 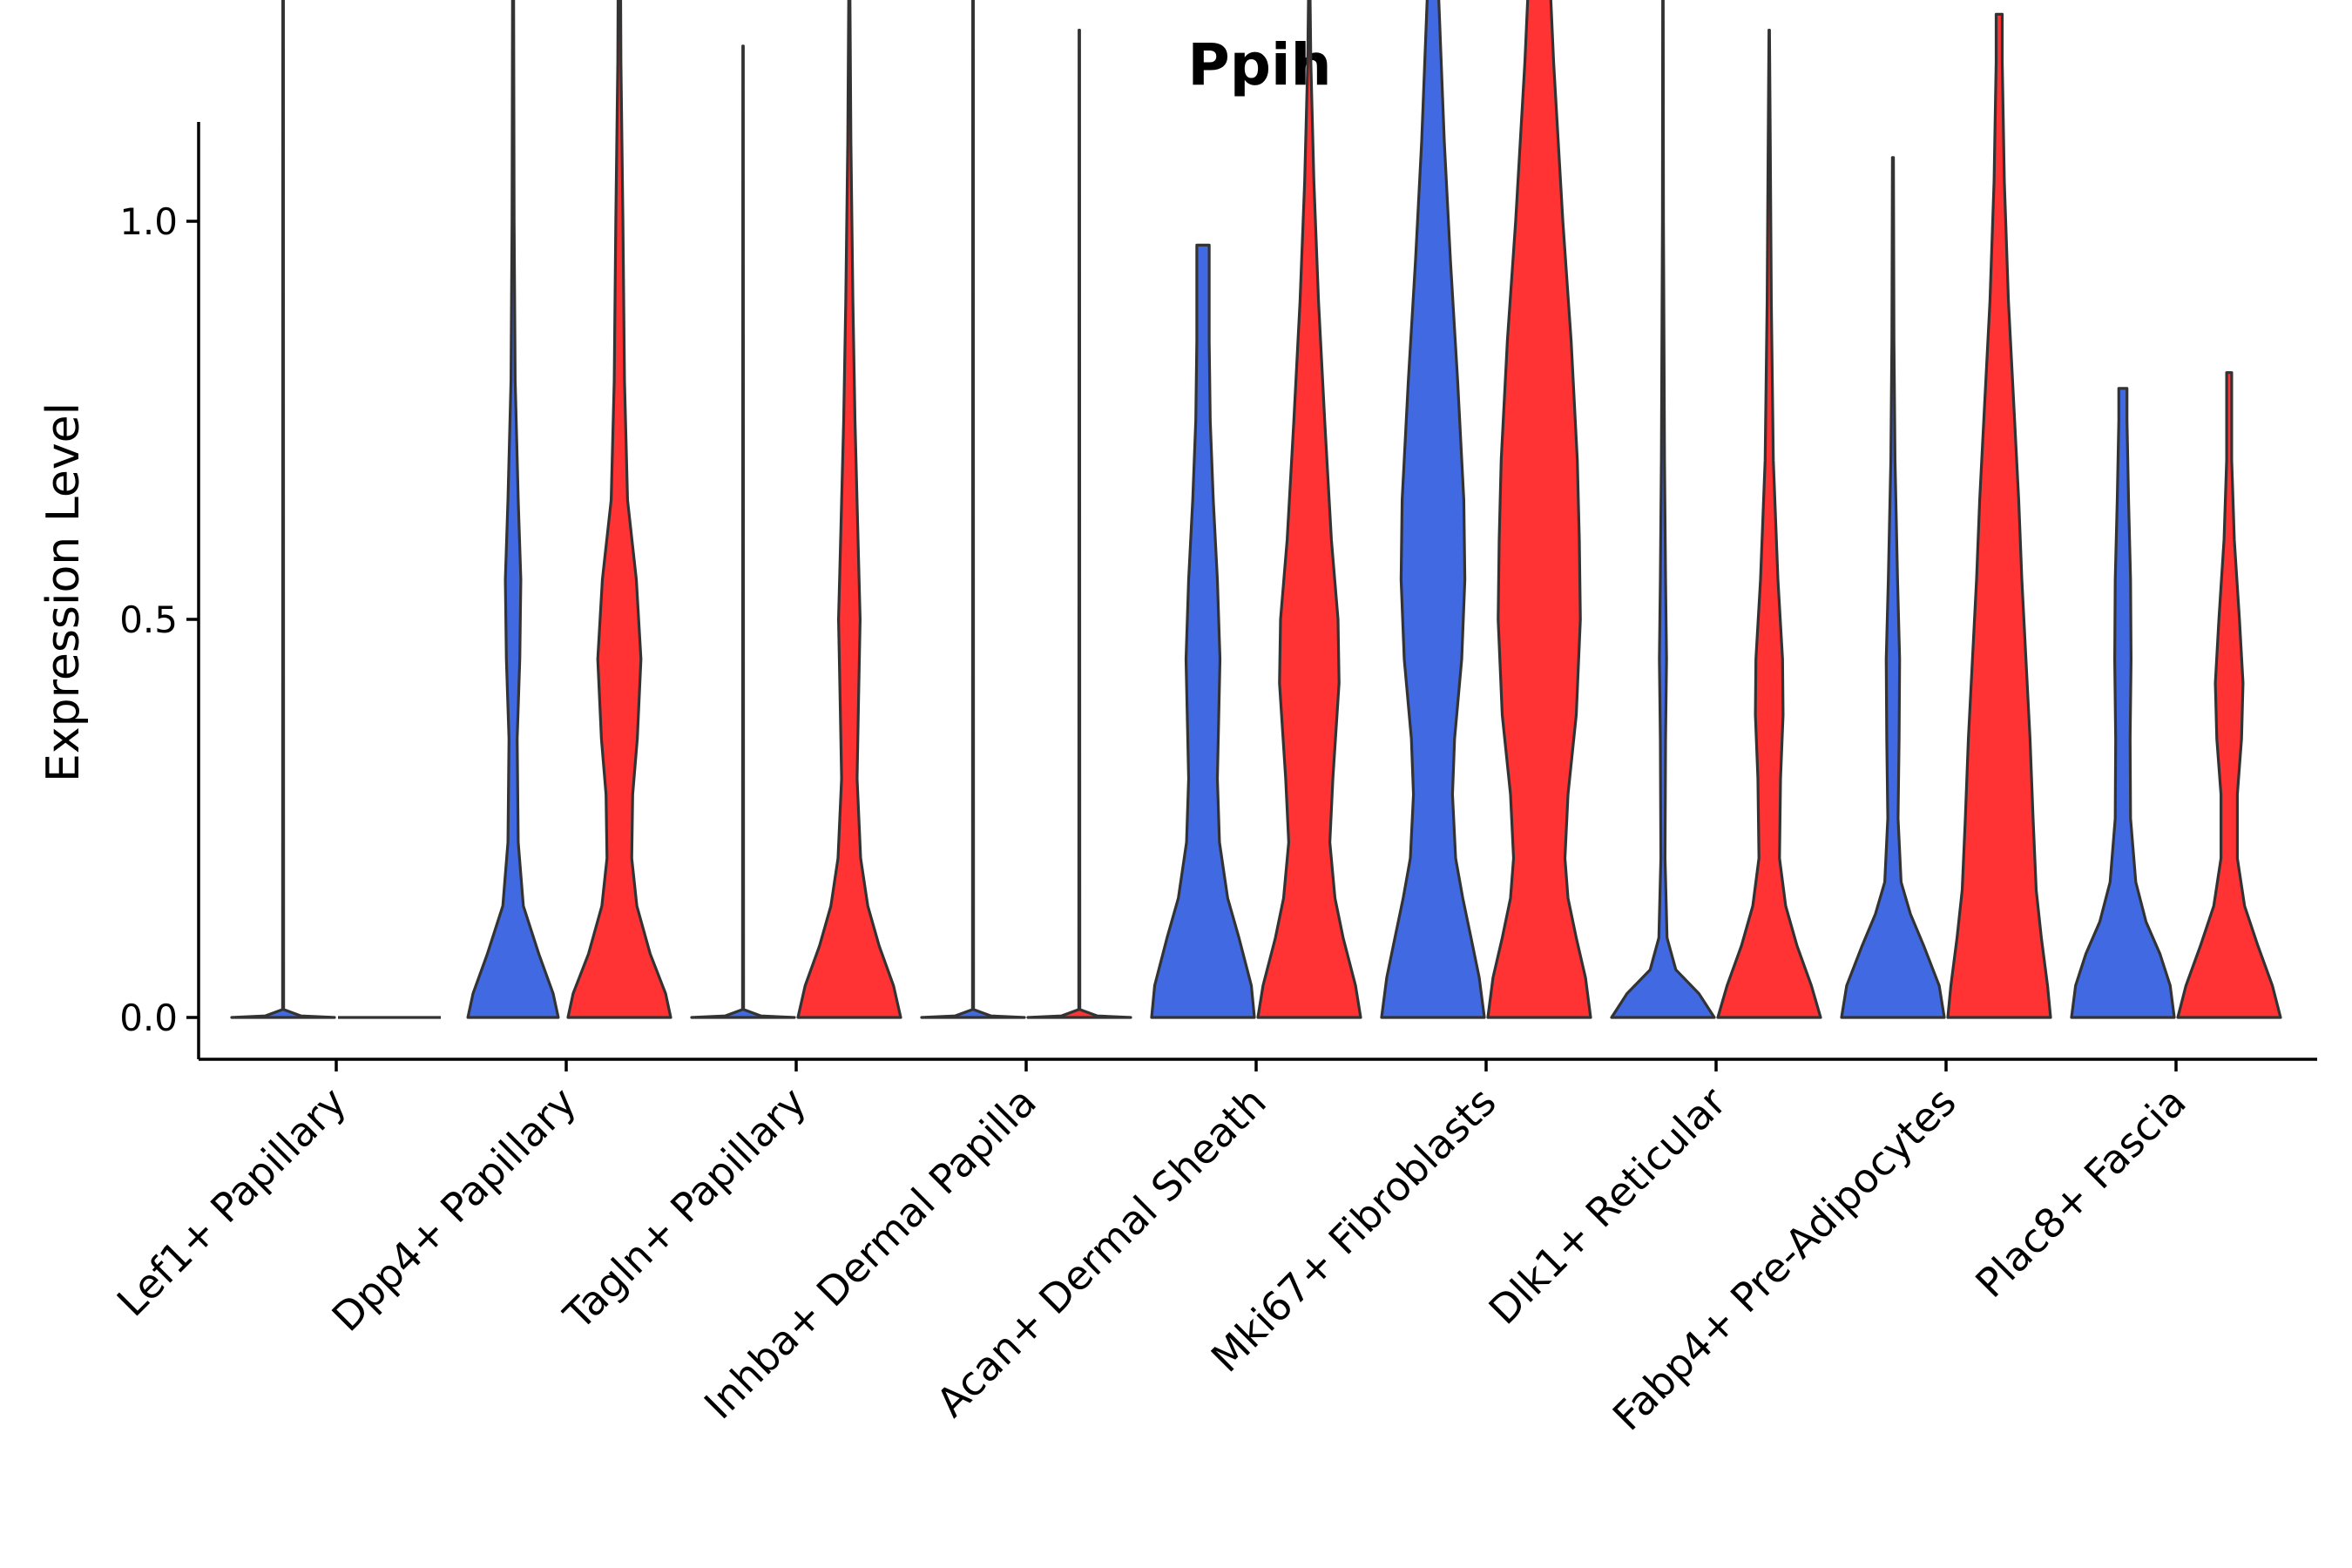 I want to click on y-tick-label: 0.5, so click(x=148, y=619).